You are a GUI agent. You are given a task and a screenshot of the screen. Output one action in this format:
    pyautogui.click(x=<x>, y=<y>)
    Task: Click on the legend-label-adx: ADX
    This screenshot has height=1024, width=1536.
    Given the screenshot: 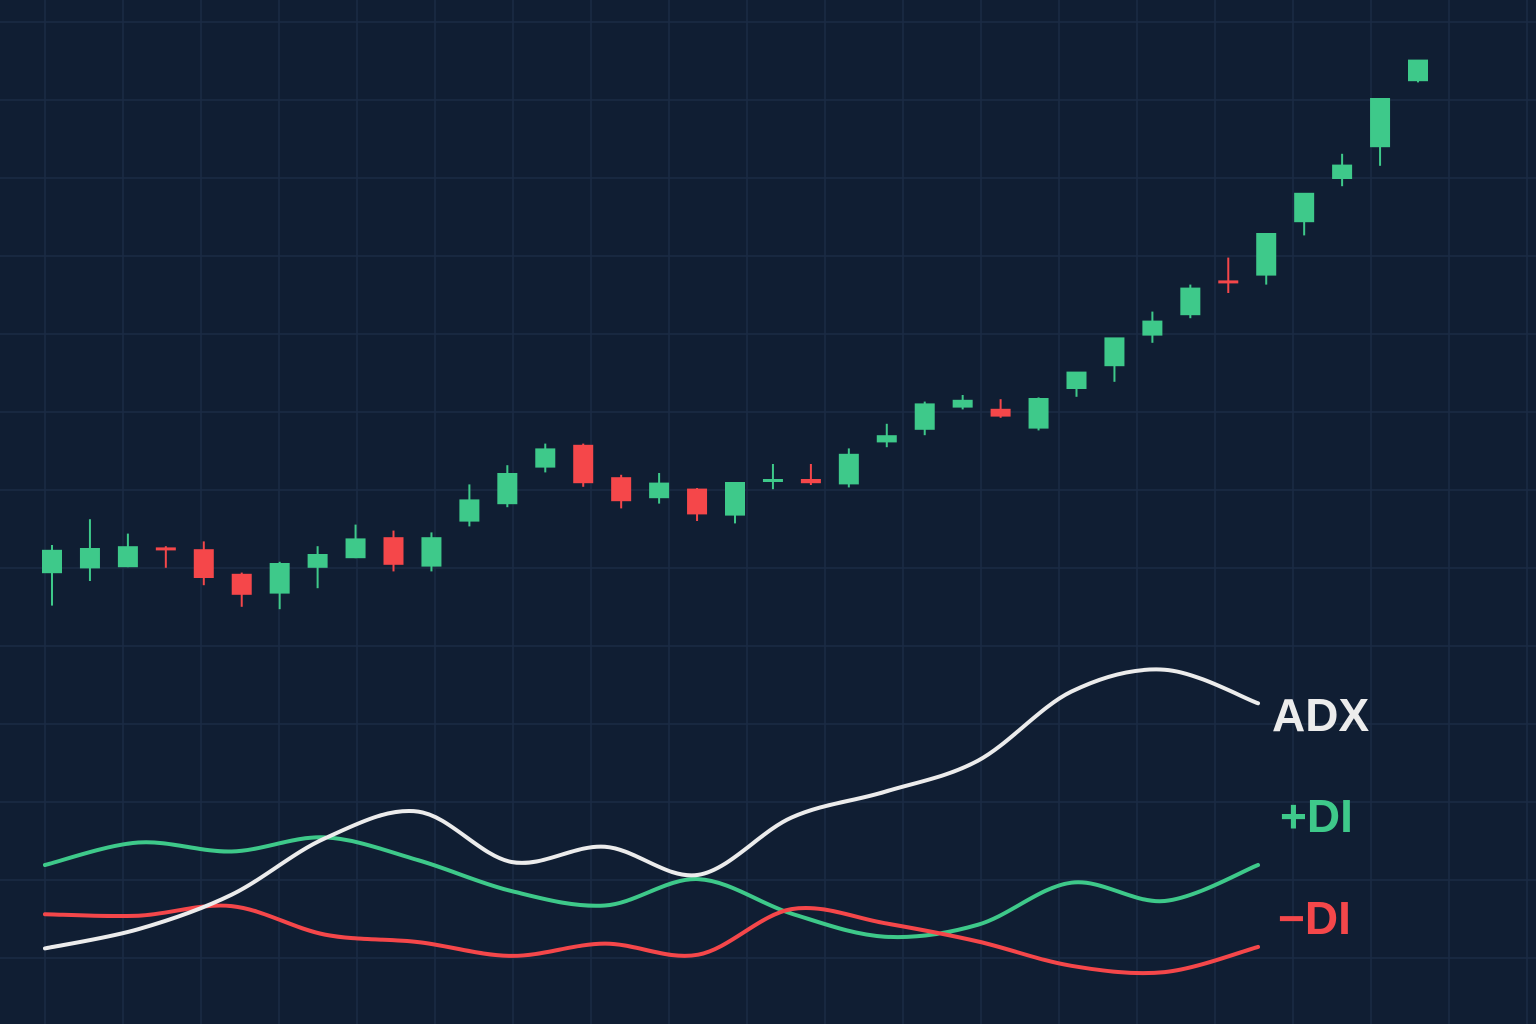 What is the action you would take?
    pyautogui.click(x=1320, y=715)
    